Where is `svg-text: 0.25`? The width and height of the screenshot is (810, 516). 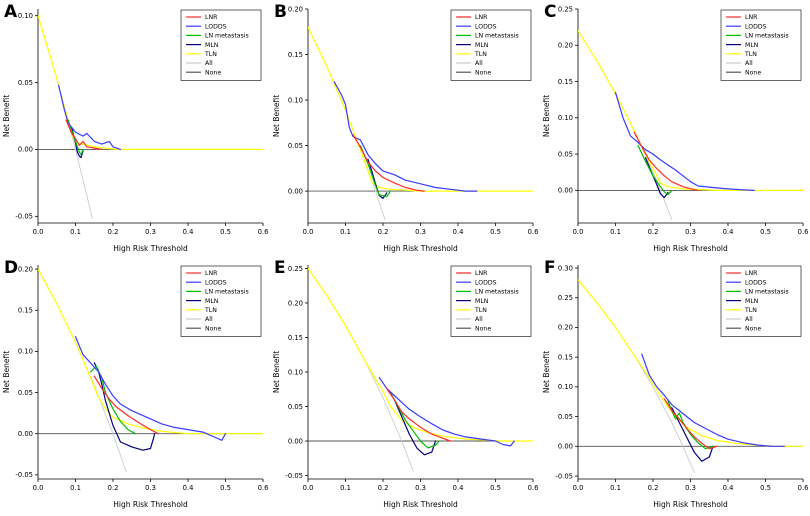 svg-text: 0.25 is located at coordinates (565, 9).